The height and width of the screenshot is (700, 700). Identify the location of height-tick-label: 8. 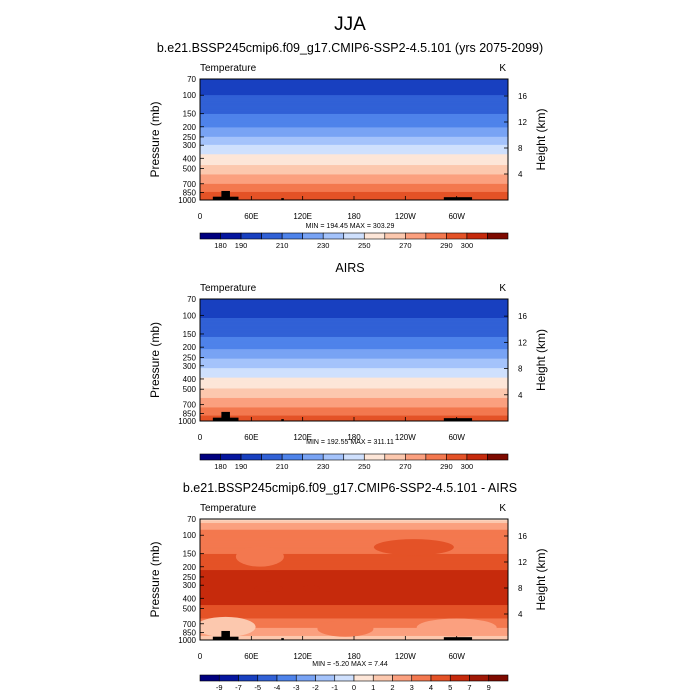
(520, 369).